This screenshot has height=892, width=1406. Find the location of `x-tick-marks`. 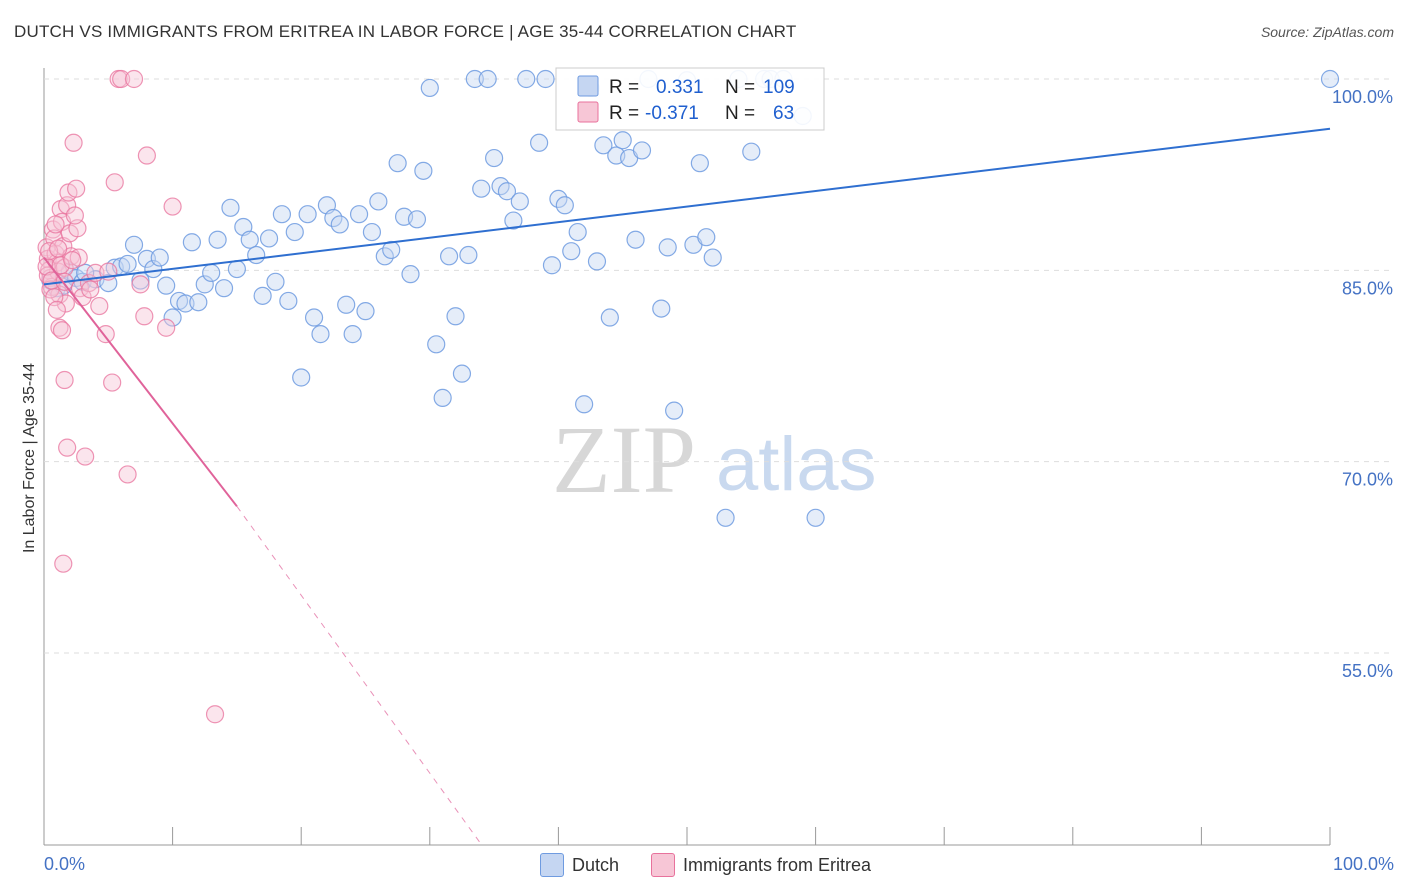

x-tick-marks is located at coordinates (687, 836).